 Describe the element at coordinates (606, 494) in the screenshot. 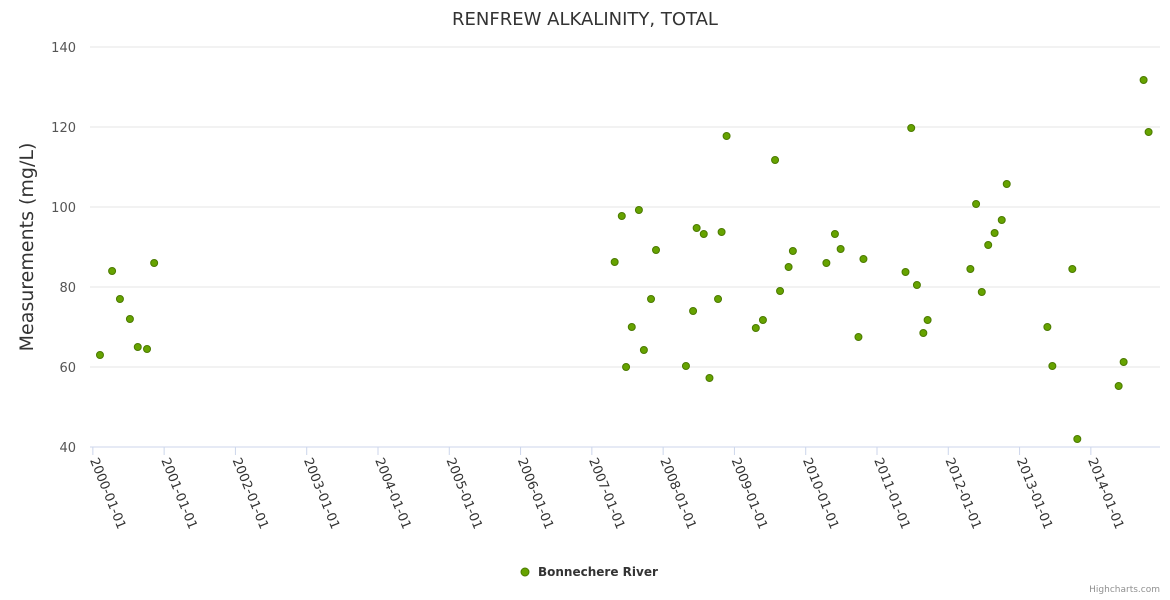

I see `x-tick-label: 2007-01-01` at that location.